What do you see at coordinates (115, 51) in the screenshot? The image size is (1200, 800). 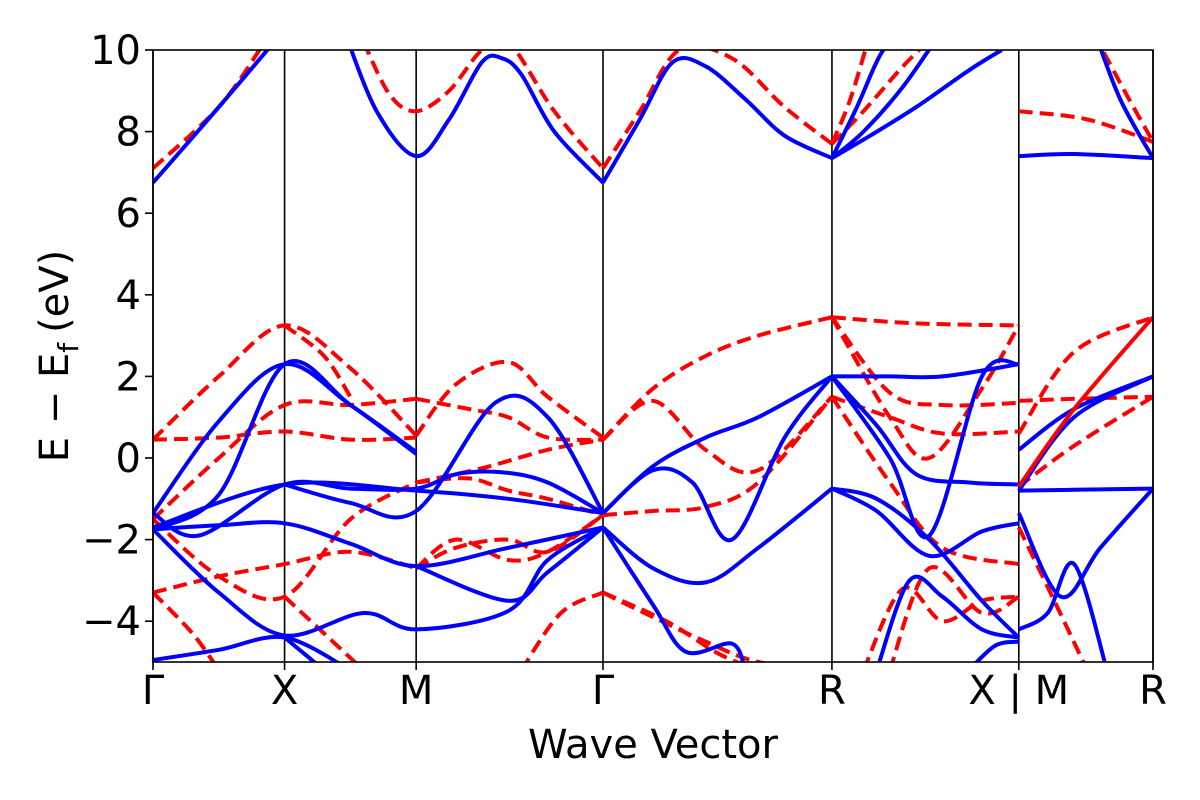 I see `y-tick-label: 10` at bounding box center [115, 51].